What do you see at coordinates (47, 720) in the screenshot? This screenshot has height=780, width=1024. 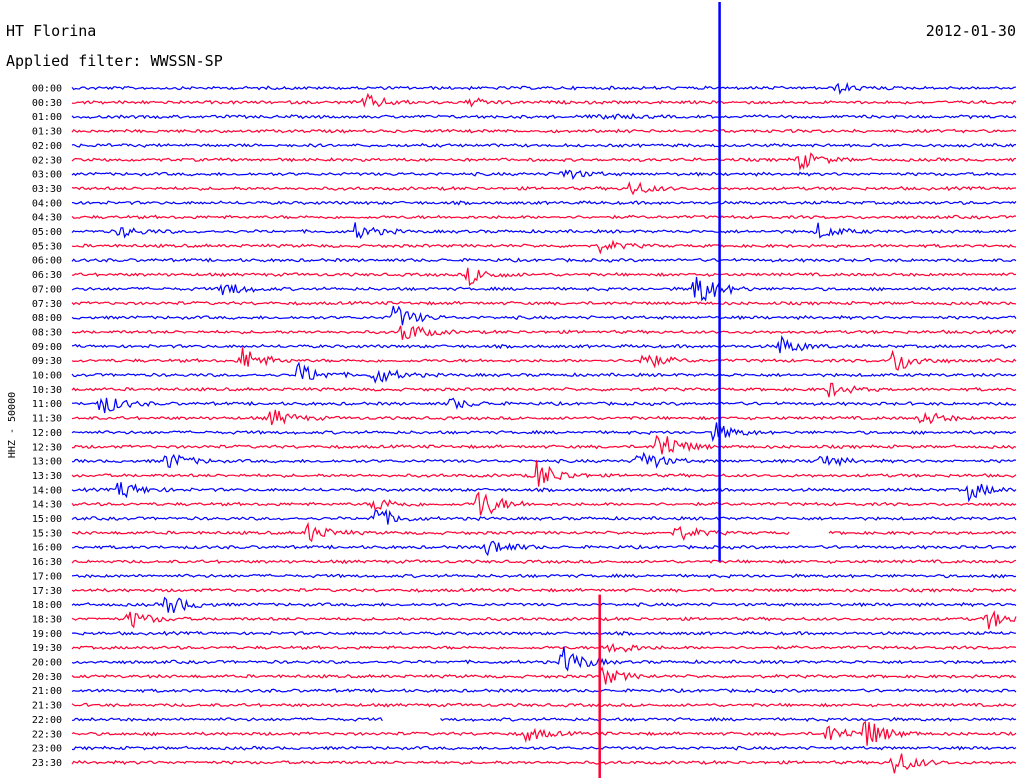 I see `time-tick-label: 22:00` at bounding box center [47, 720].